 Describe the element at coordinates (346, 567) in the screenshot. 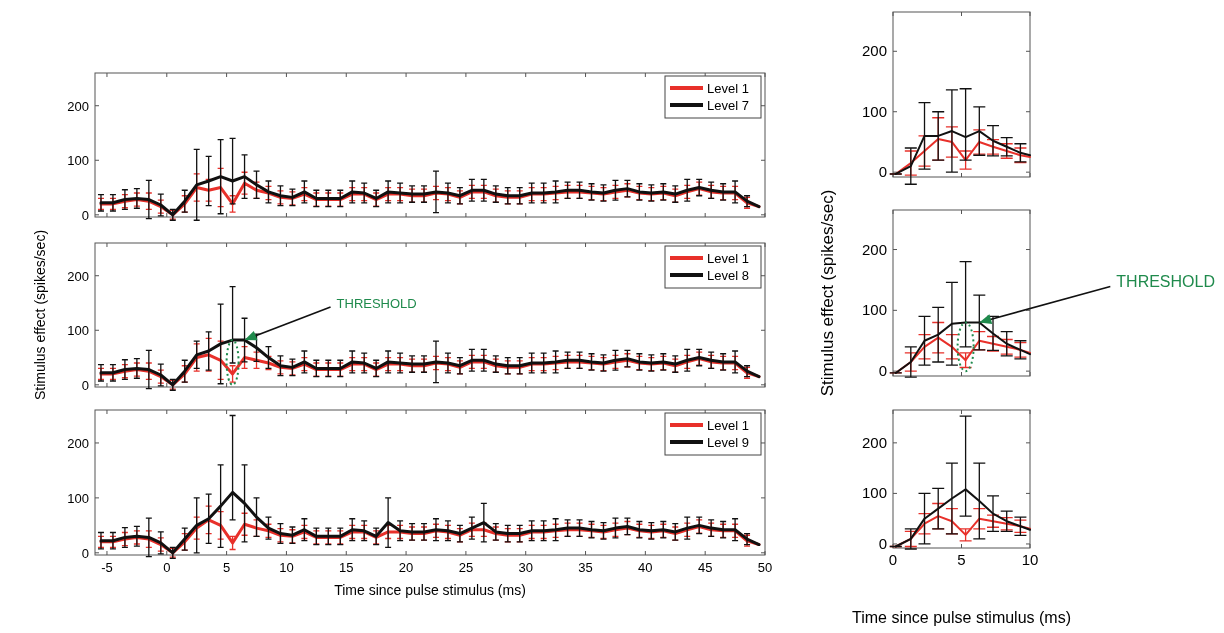

I see `x-tick-label: 15` at that location.